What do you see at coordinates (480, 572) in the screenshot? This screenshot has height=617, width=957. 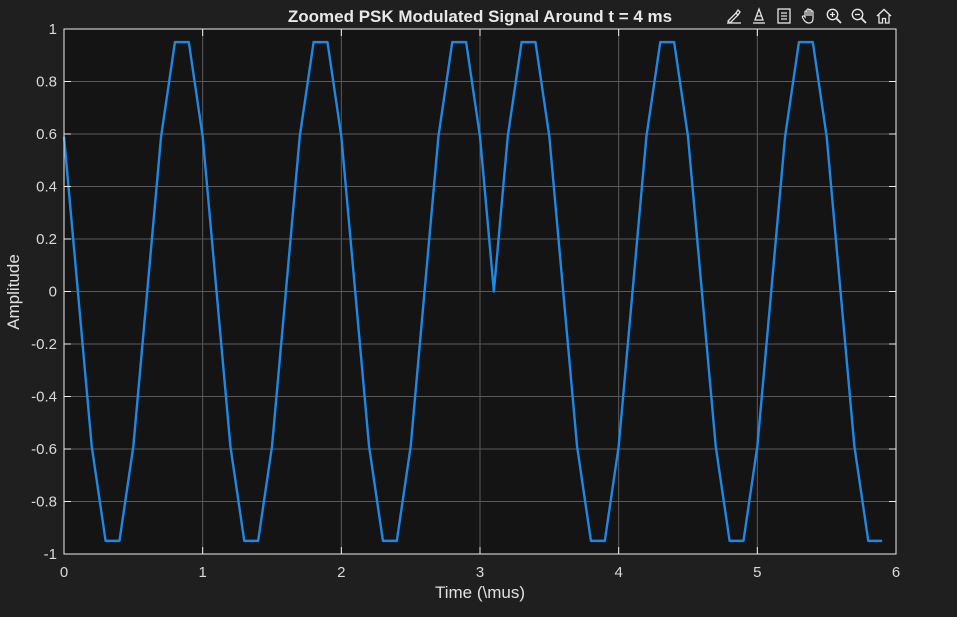 I see `x-tick-label: 3` at bounding box center [480, 572].